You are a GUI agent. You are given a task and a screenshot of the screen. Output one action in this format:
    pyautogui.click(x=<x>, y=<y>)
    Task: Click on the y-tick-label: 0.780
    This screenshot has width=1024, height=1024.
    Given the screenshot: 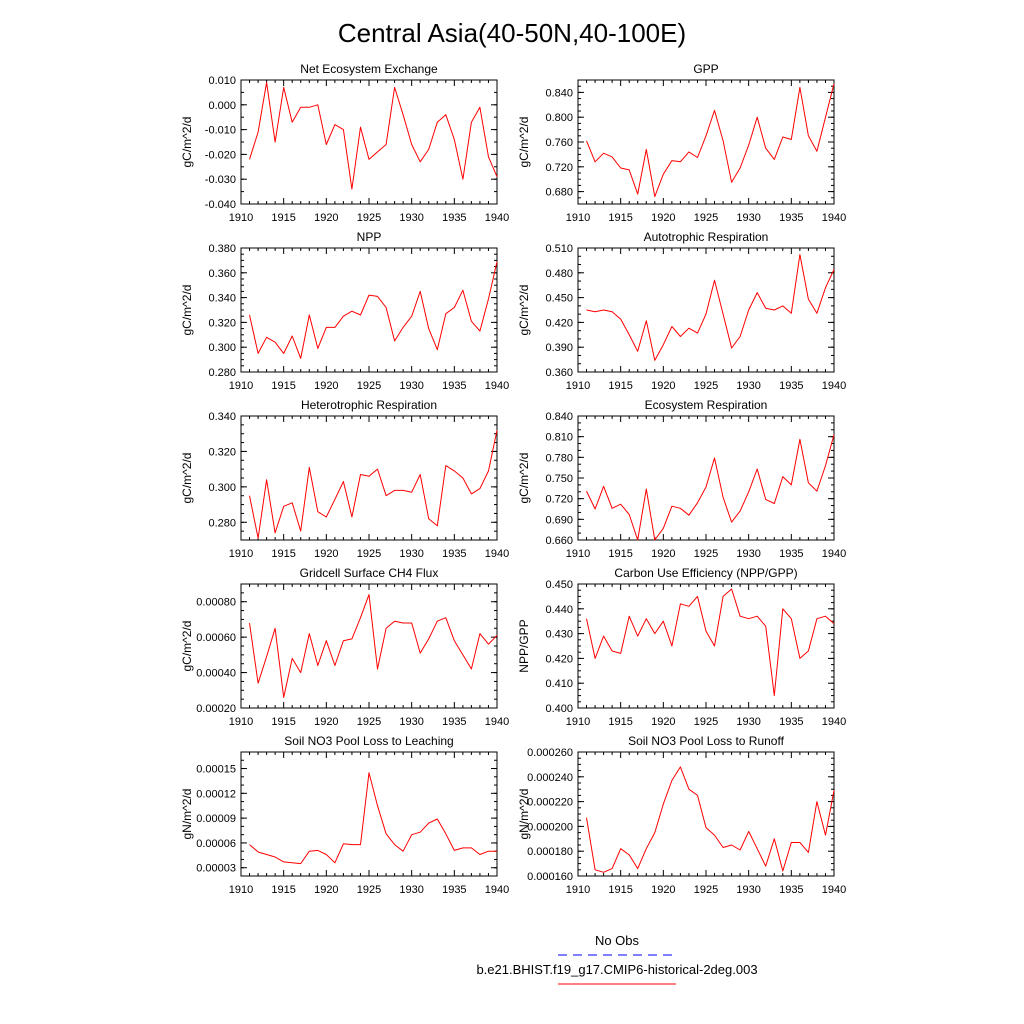 What is the action you would take?
    pyautogui.click(x=559, y=458)
    